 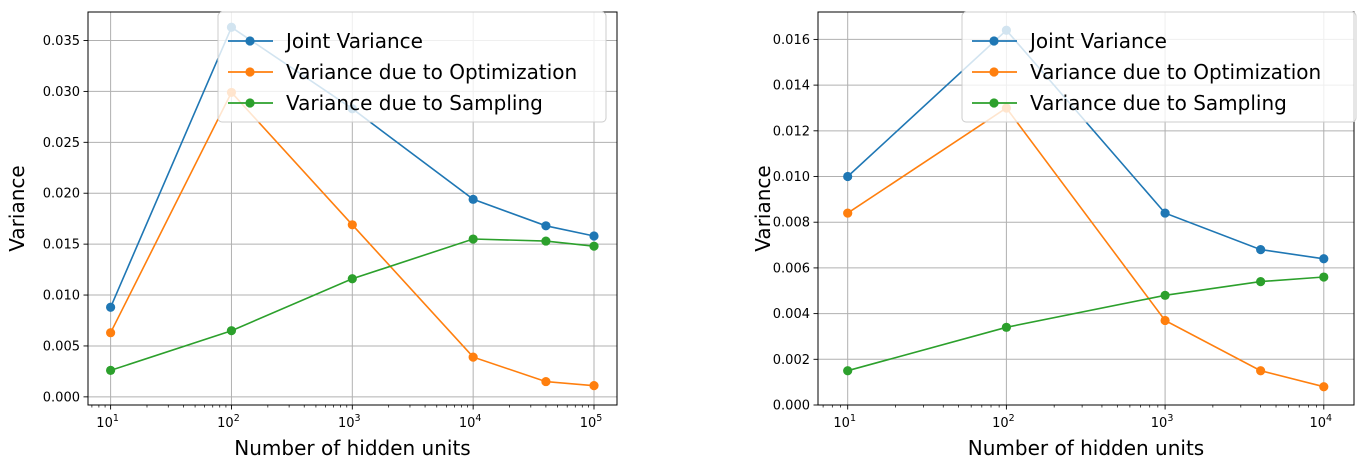 What do you see at coordinates (791, 268) in the screenshot?
I see `y-tick-label: 0.006` at bounding box center [791, 268].